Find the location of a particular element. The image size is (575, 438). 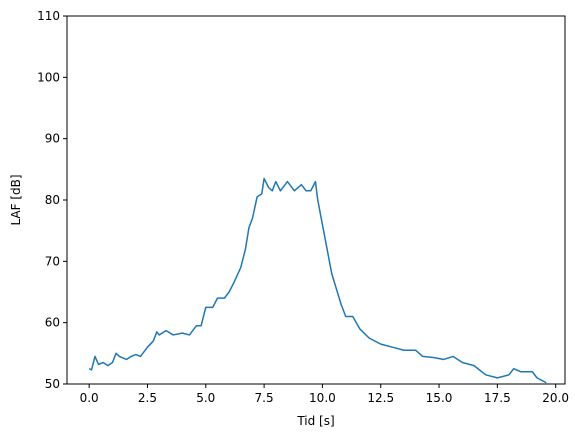

x-tick-label: 20.0 is located at coordinates (555, 398).